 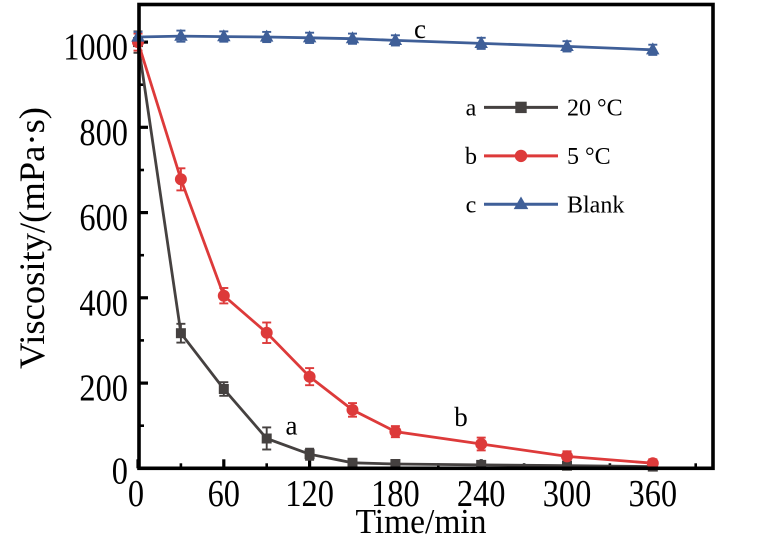 I want to click on svg-text: Viscosity/(mPa·s), so click(x=32, y=238).